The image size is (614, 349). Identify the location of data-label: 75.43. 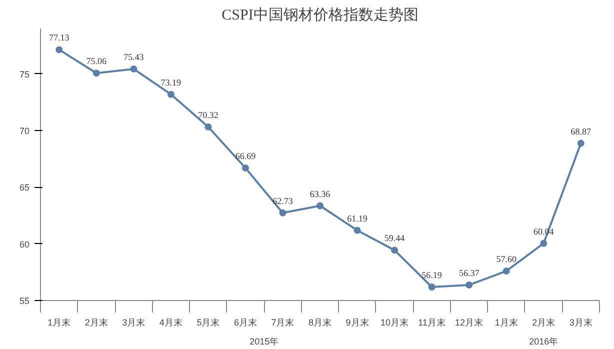
(134, 57).